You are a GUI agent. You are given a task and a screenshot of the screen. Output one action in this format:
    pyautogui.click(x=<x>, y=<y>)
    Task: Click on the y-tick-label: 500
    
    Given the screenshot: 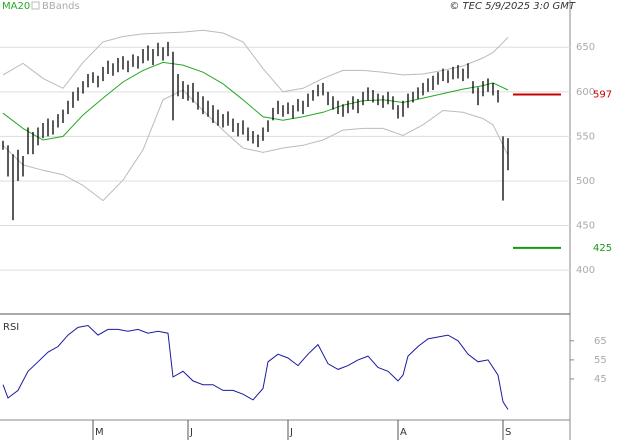 What is the action you would take?
    pyautogui.click(x=585, y=181)
    